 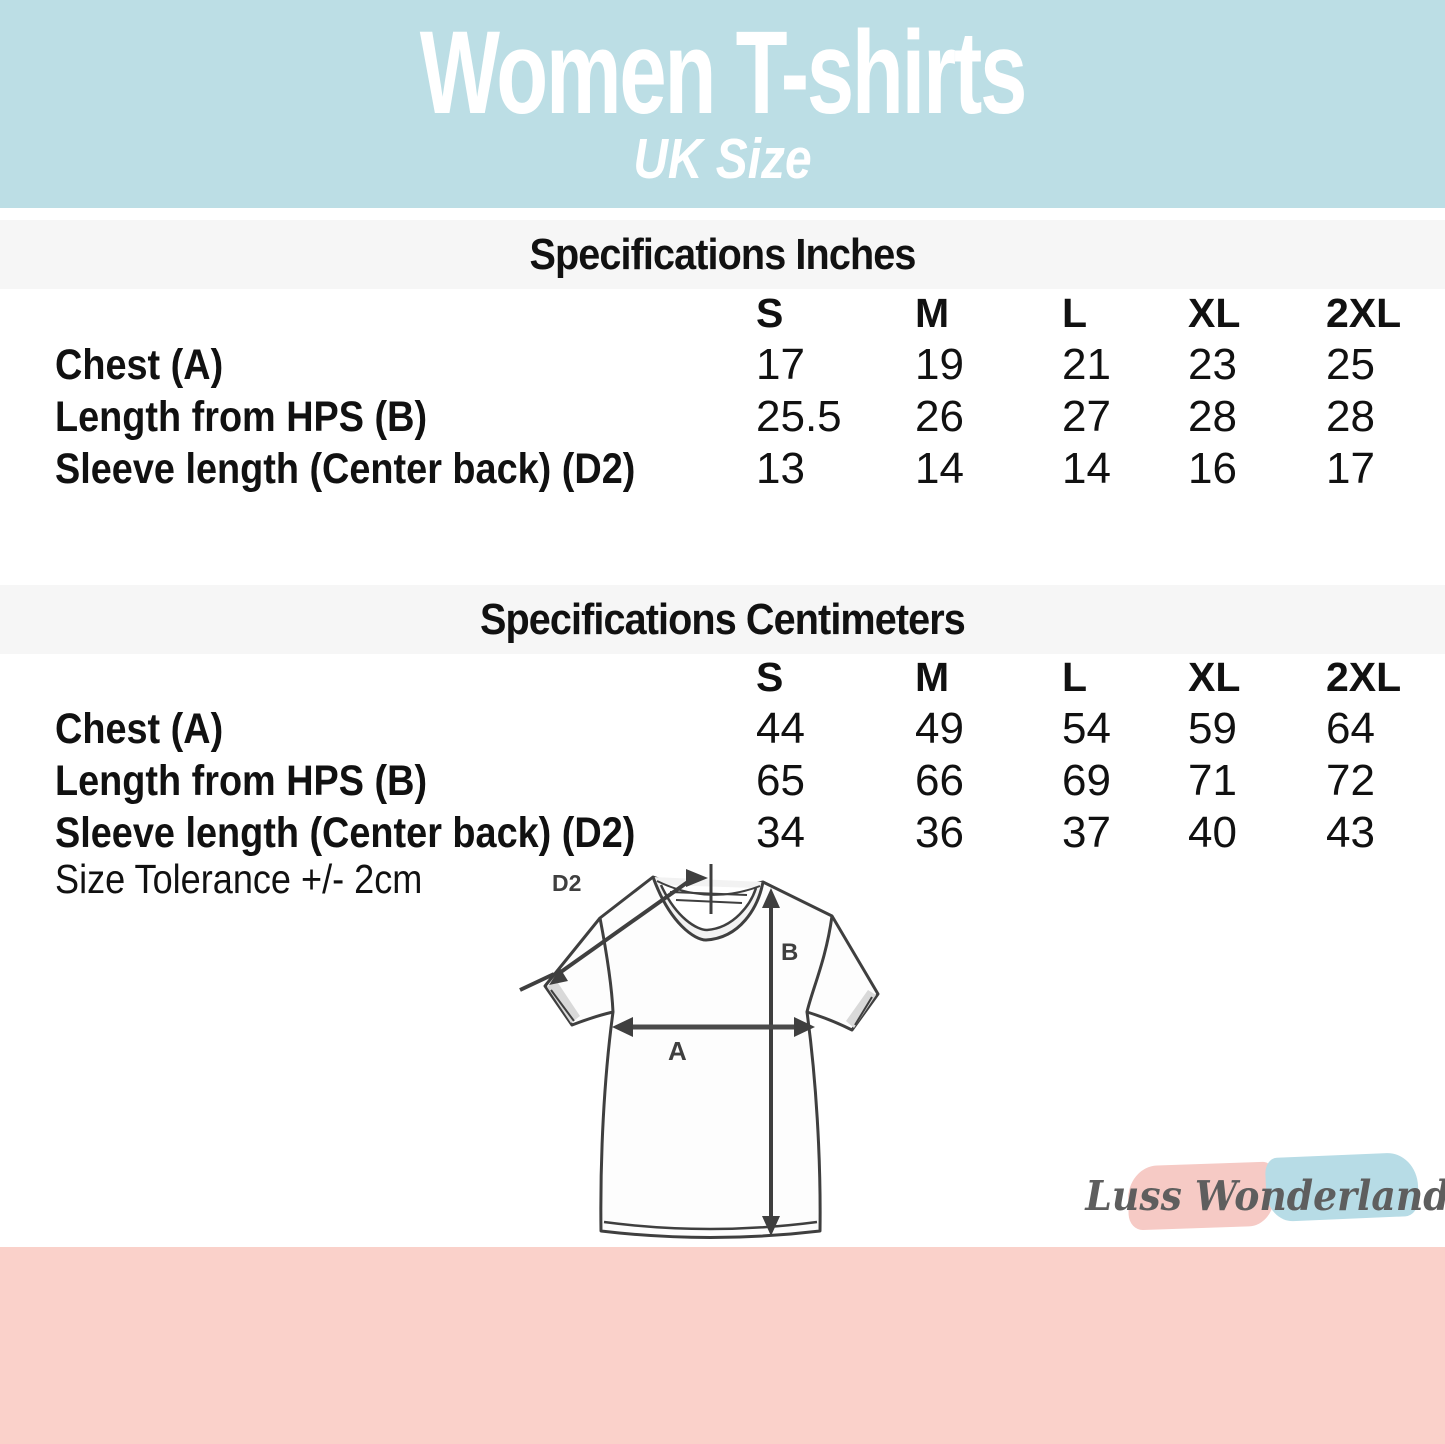 I want to click on left-sleeve-shading, so click(x=563, y=1001).